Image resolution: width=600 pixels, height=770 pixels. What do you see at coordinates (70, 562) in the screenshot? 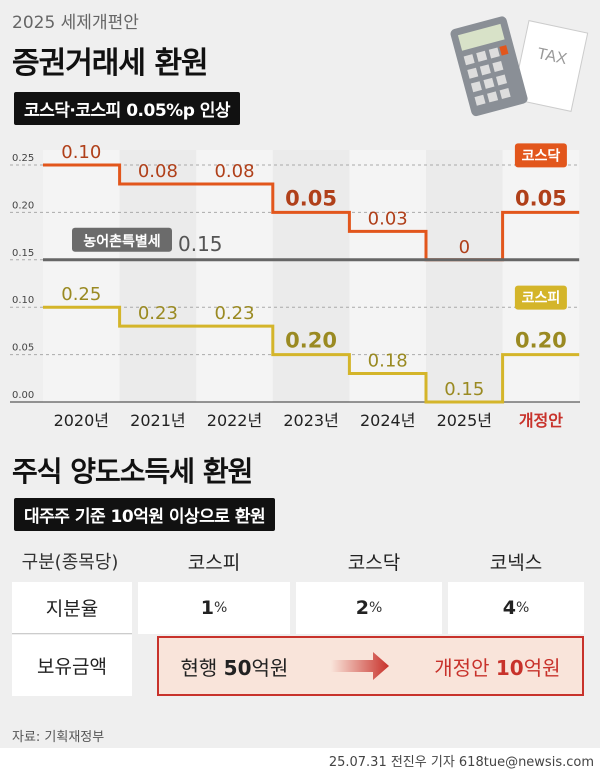
I see `table-header-category: 구분(종목당)` at bounding box center [70, 562].